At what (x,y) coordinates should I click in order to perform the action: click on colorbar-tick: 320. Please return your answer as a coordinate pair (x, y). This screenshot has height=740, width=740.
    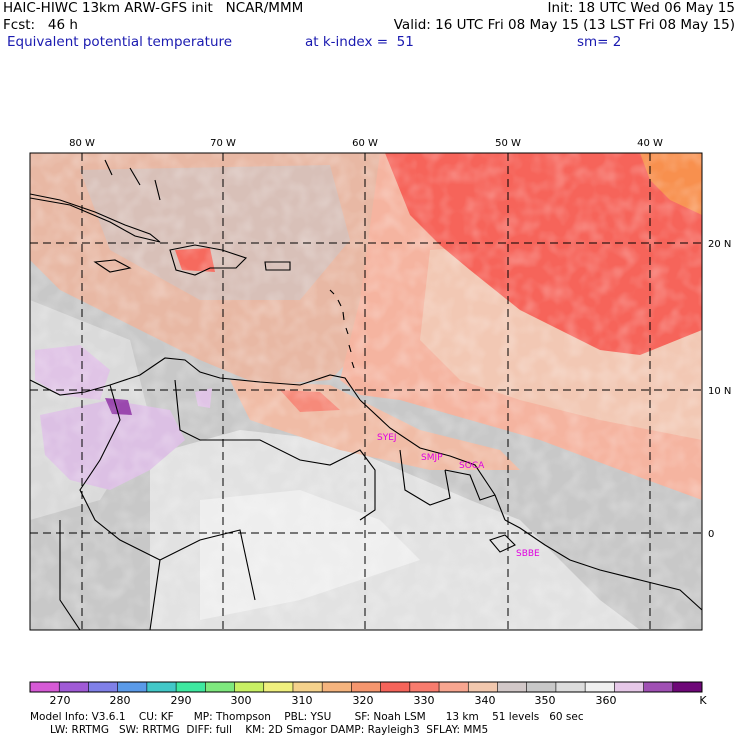
    Looking at the image, I should click on (363, 700).